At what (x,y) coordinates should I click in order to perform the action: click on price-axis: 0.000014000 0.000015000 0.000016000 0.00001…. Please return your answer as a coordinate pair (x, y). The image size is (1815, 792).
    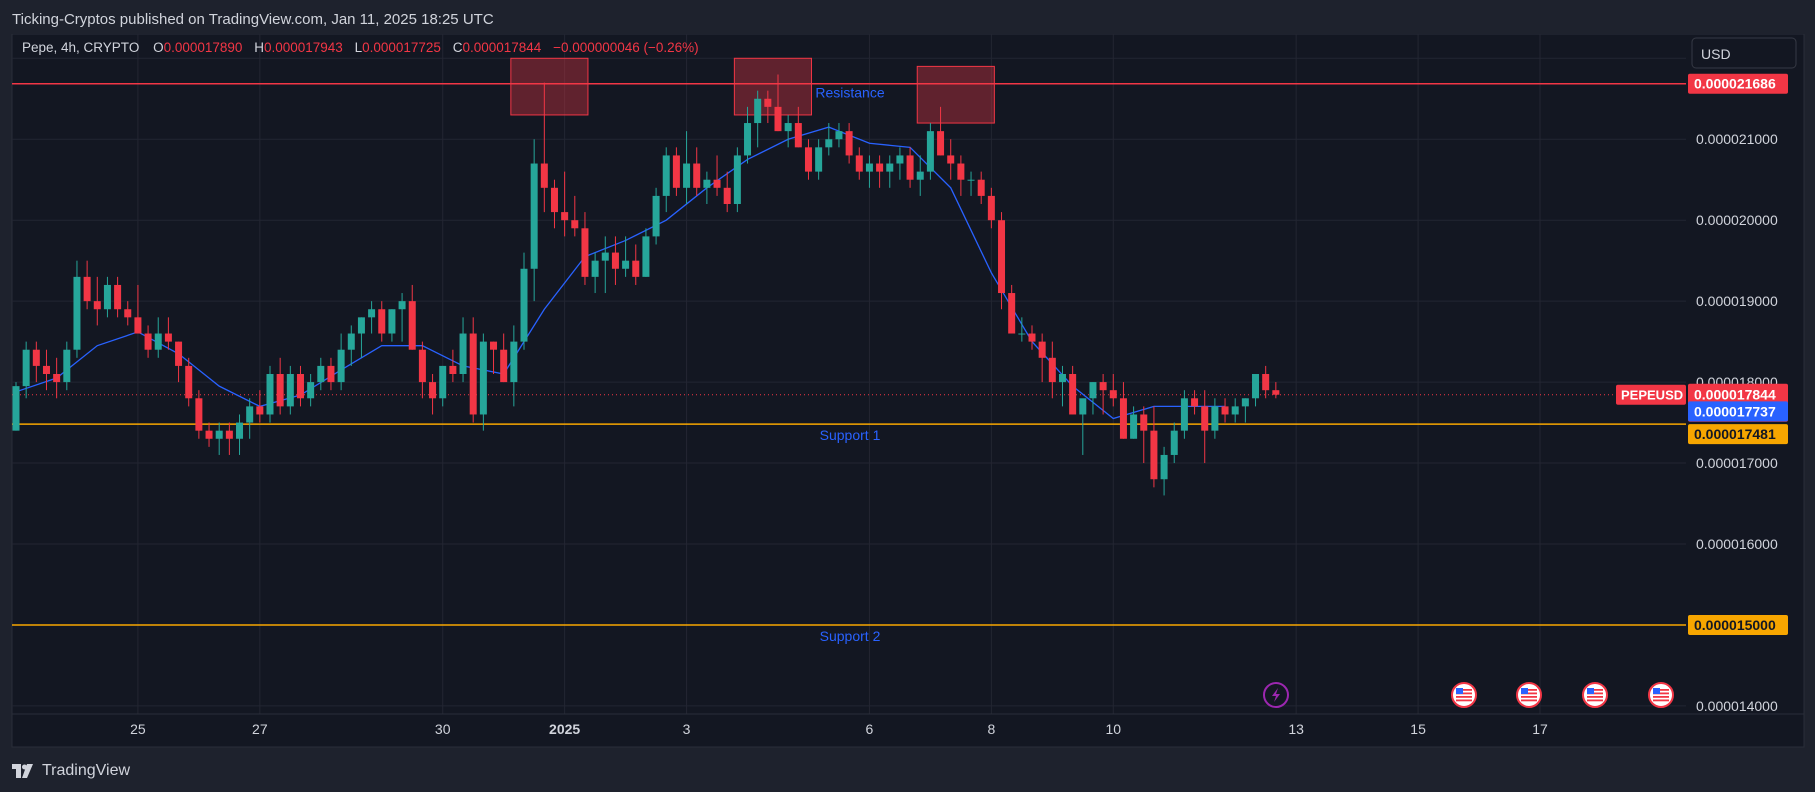
    Looking at the image, I should click on (1702, 382).